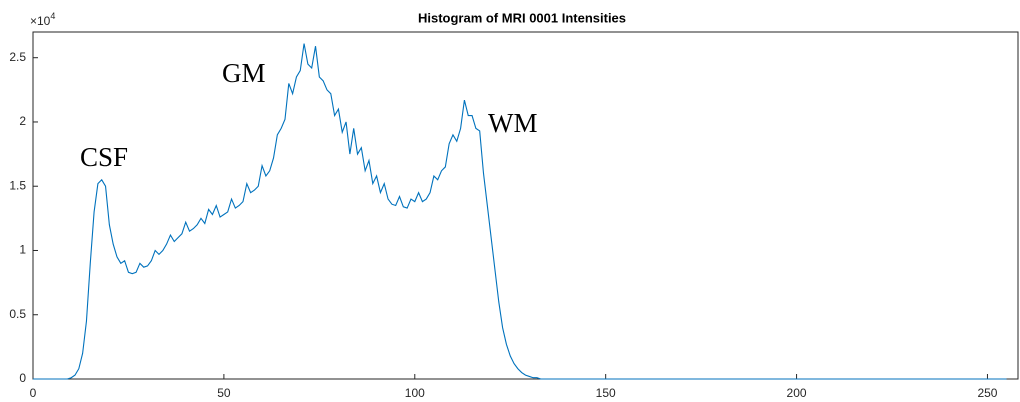  What do you see at coordinates (17, 57) in the screenshot?
I see `y-tick-label: 2.5` at bounding box center [17, 57].